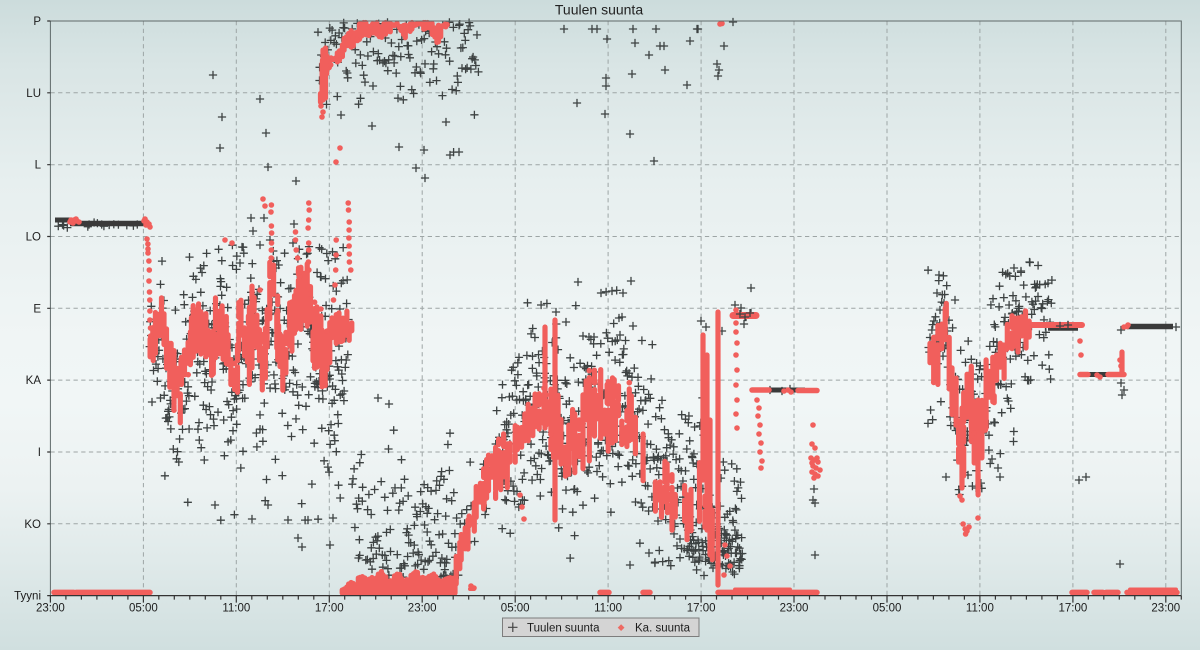 This screenshot has height=650, width=1200. What do you see at coordinates (38, 166) in the screenshot?
I see `svg-text: L` at bounding box center [38, 166].